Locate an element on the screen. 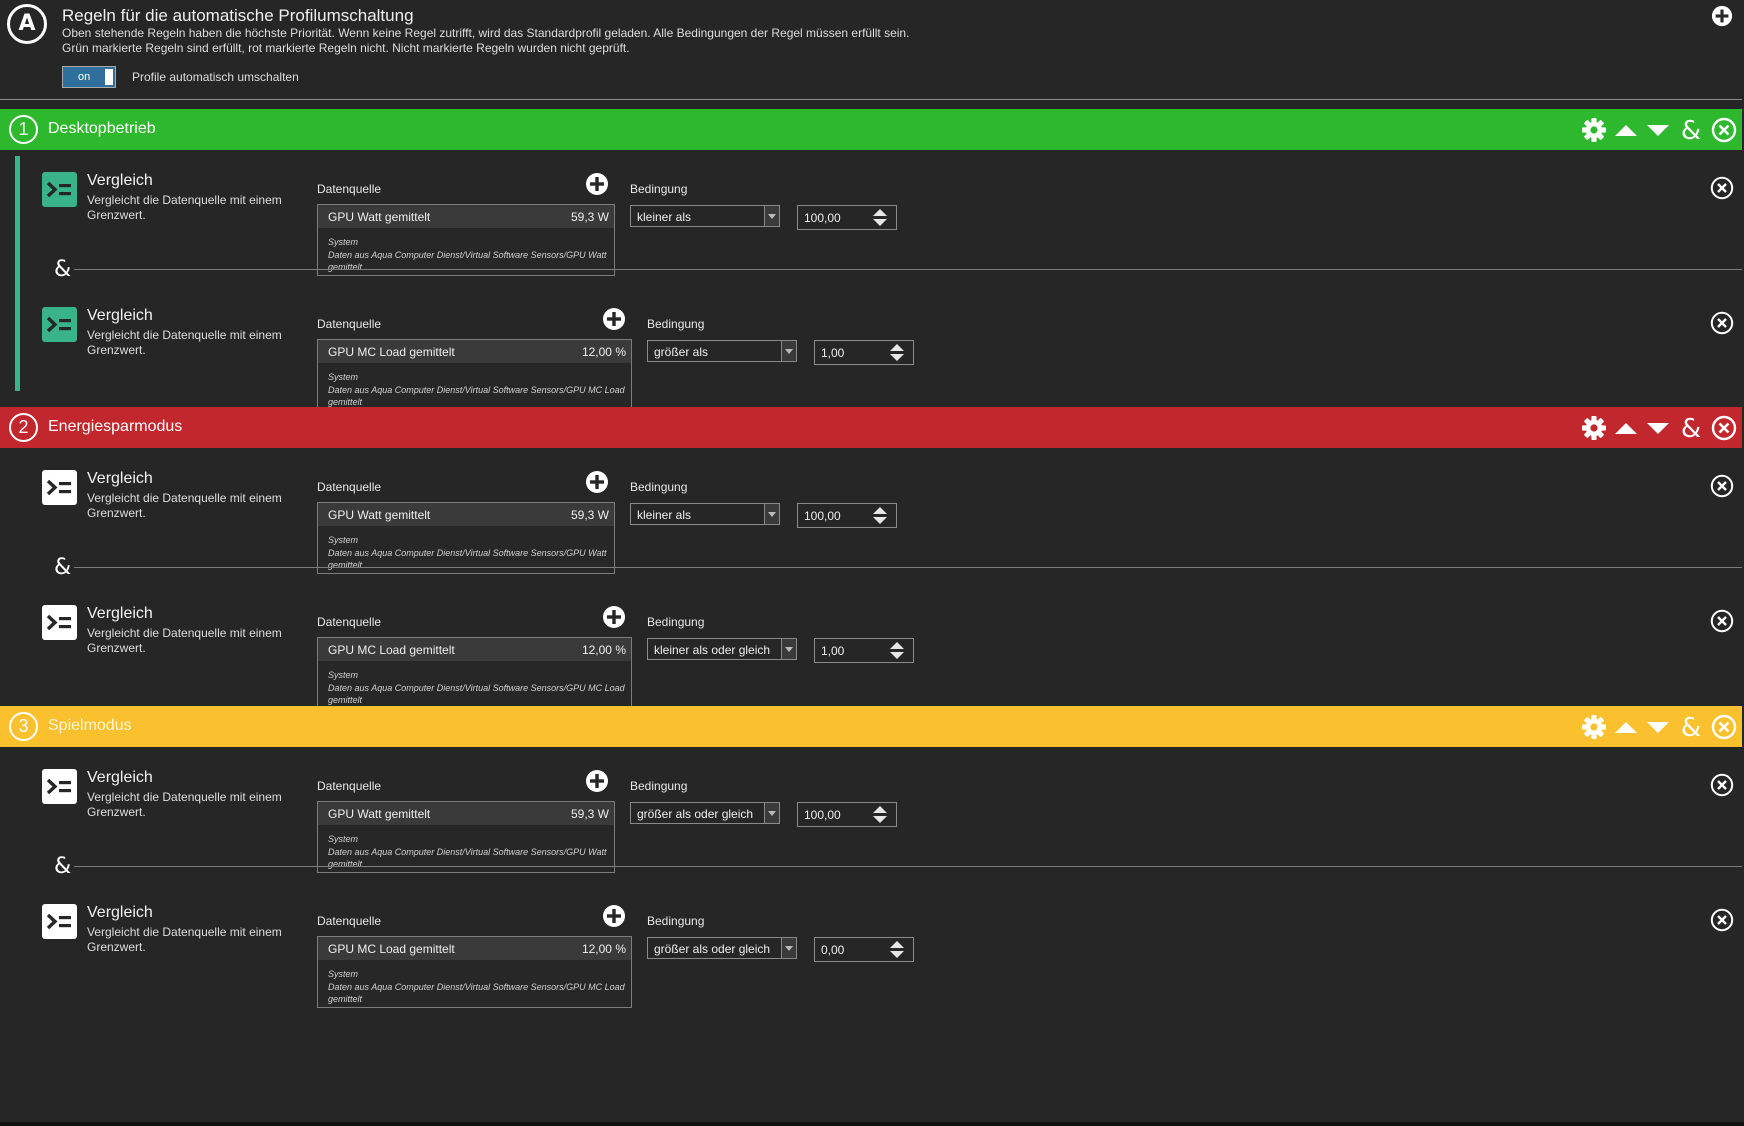 The height and width of the screenshot is (1126, 1744). ampersand-icon: & is located at coordinates (63, 567).